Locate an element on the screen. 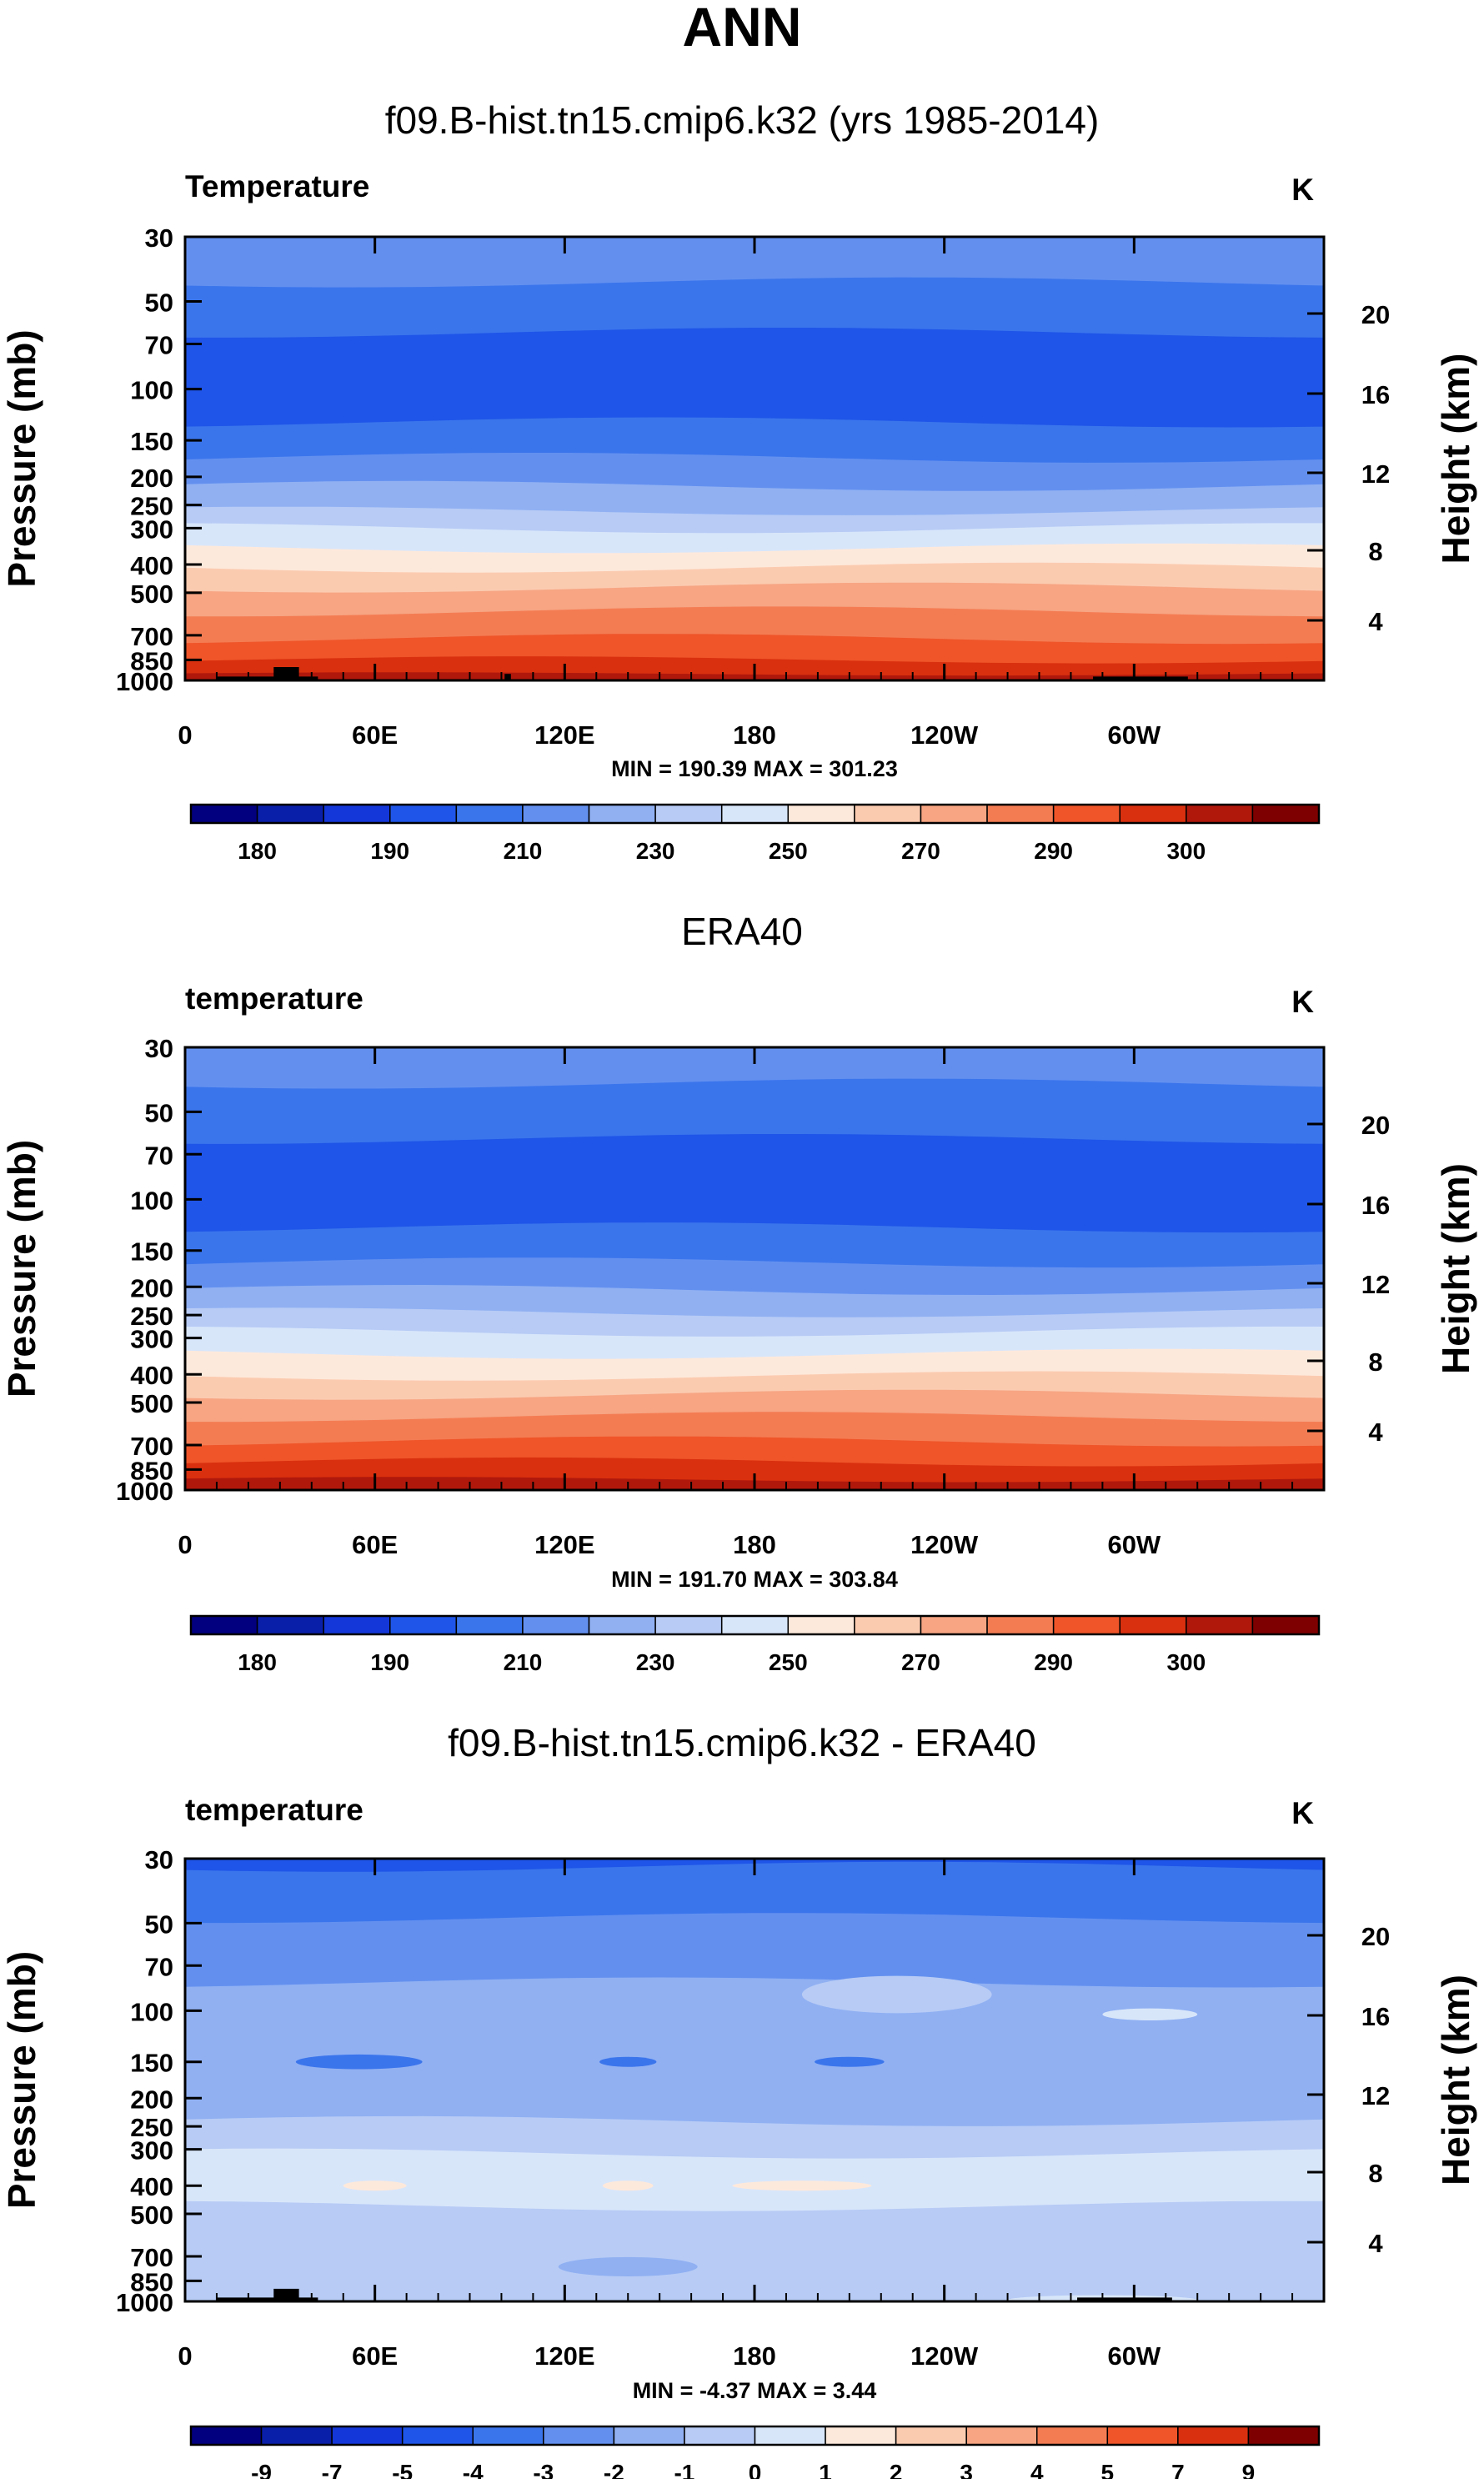  y-axis-label-right: Height (km) is located at coordinates (1455, 1268).